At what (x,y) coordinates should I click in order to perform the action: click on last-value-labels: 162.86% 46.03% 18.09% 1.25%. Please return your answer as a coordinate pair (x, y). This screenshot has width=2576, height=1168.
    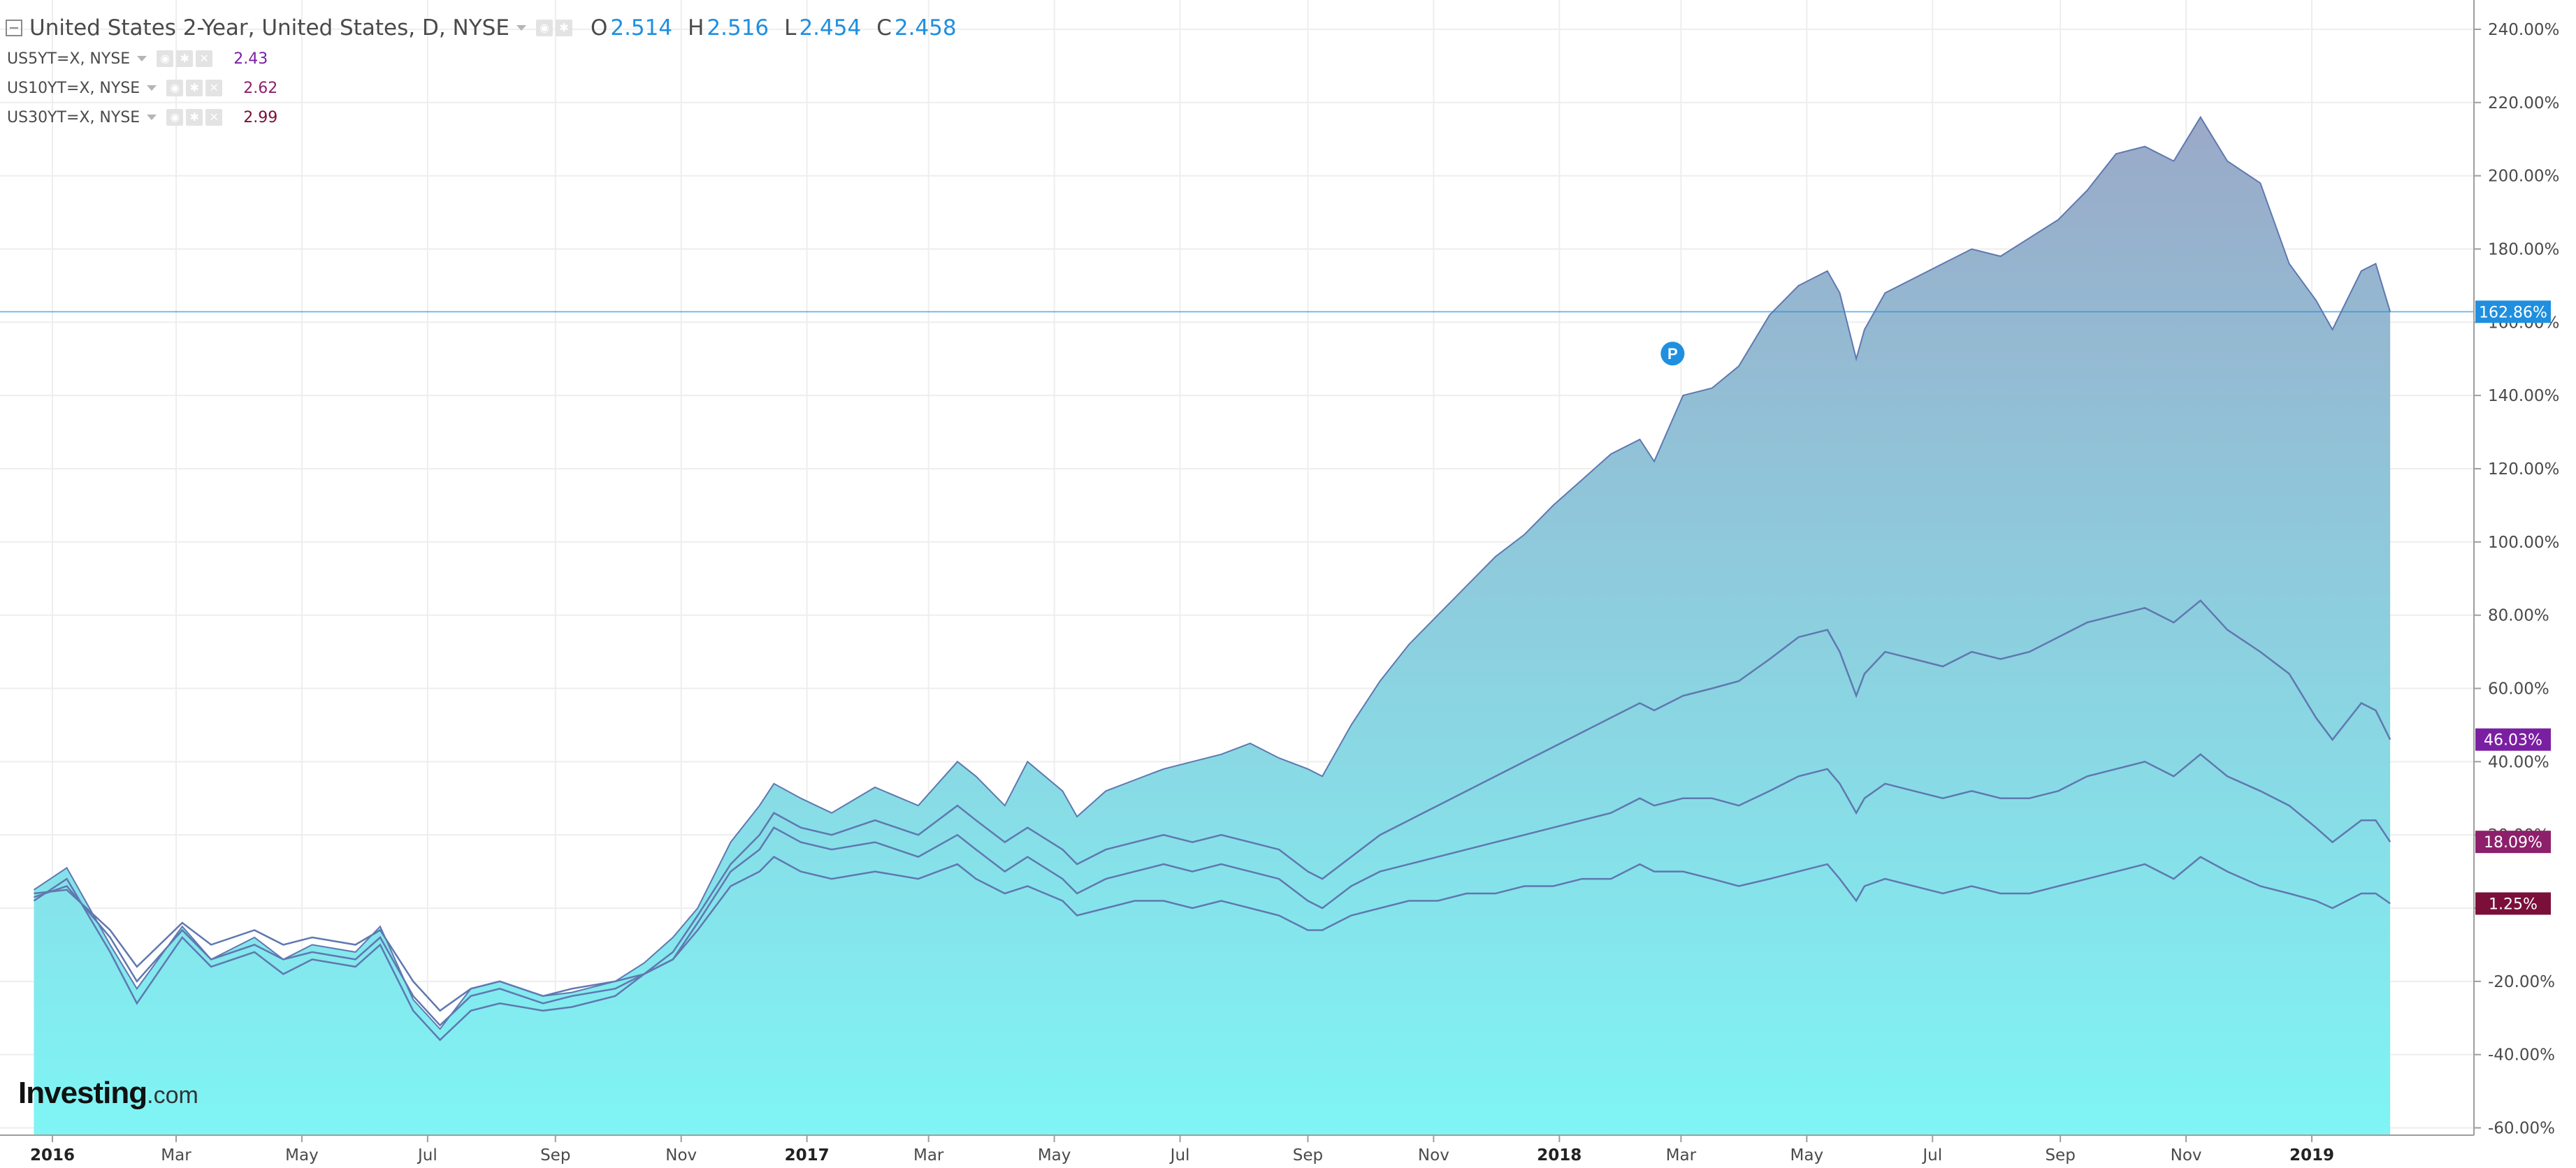
    Looking at the image, I should click on (2513, 607).